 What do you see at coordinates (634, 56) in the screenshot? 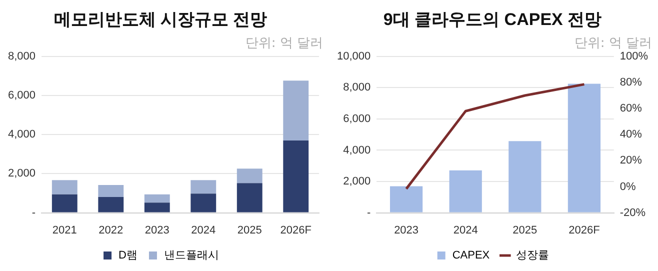
I see `y2-tick-label: 100%` at bounding box center [634, 56].